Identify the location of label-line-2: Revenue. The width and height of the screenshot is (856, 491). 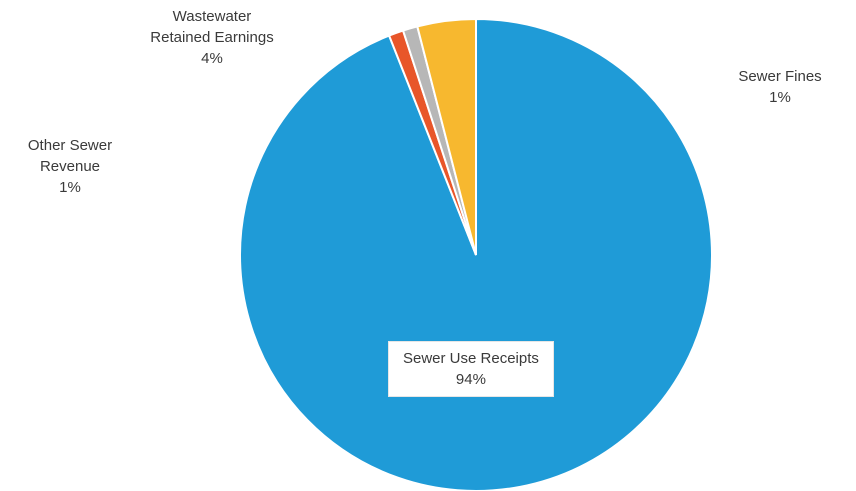
(70, 166).